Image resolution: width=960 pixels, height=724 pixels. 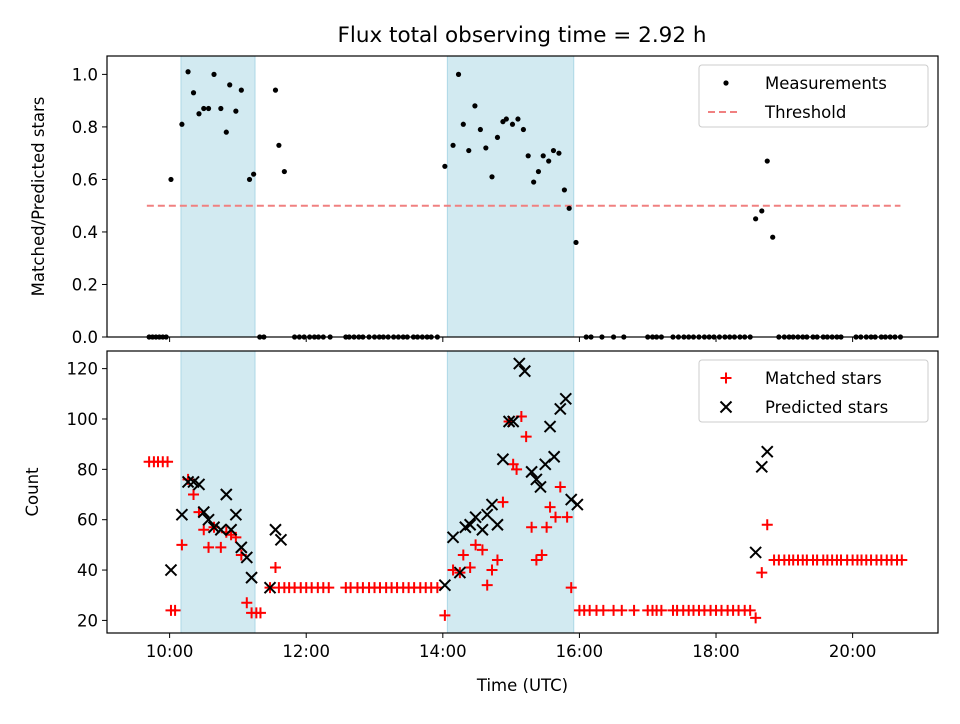 What do you see at coordinates (726, 378) in the screenshot?
I see `legend-marker-matched` at bounding box center [726, 378].